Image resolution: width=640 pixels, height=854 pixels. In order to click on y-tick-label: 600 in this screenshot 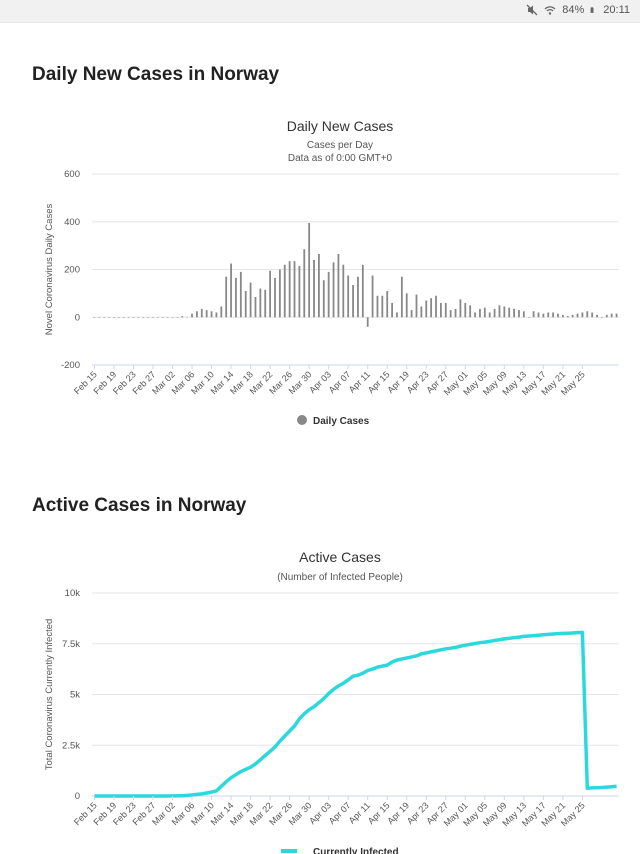, I will do `click(72, 174)`.